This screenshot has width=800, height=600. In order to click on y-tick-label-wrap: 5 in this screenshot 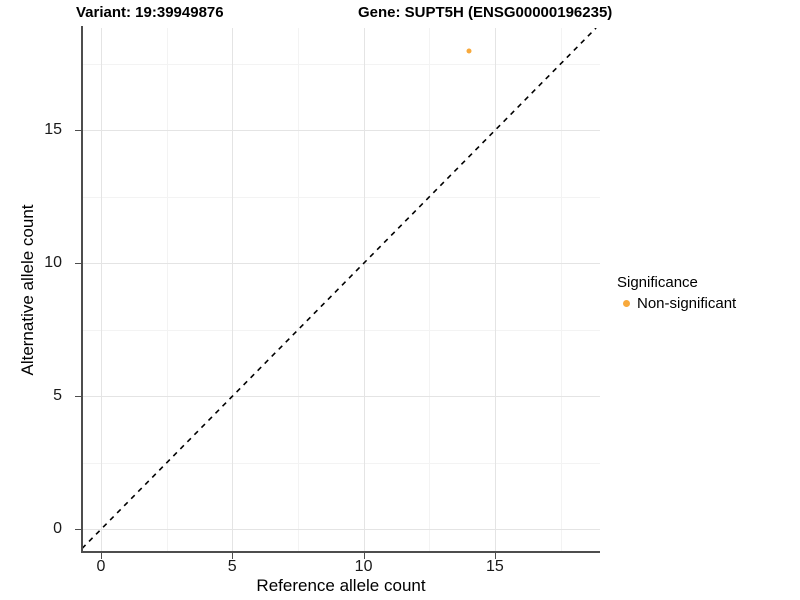, I will do `click(35, 400)`.